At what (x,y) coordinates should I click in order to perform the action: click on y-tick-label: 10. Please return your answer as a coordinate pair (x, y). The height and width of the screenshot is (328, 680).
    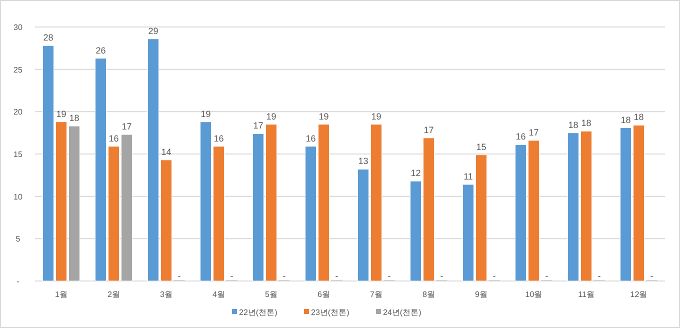
    Looking at the image, I should click on (18, 197).